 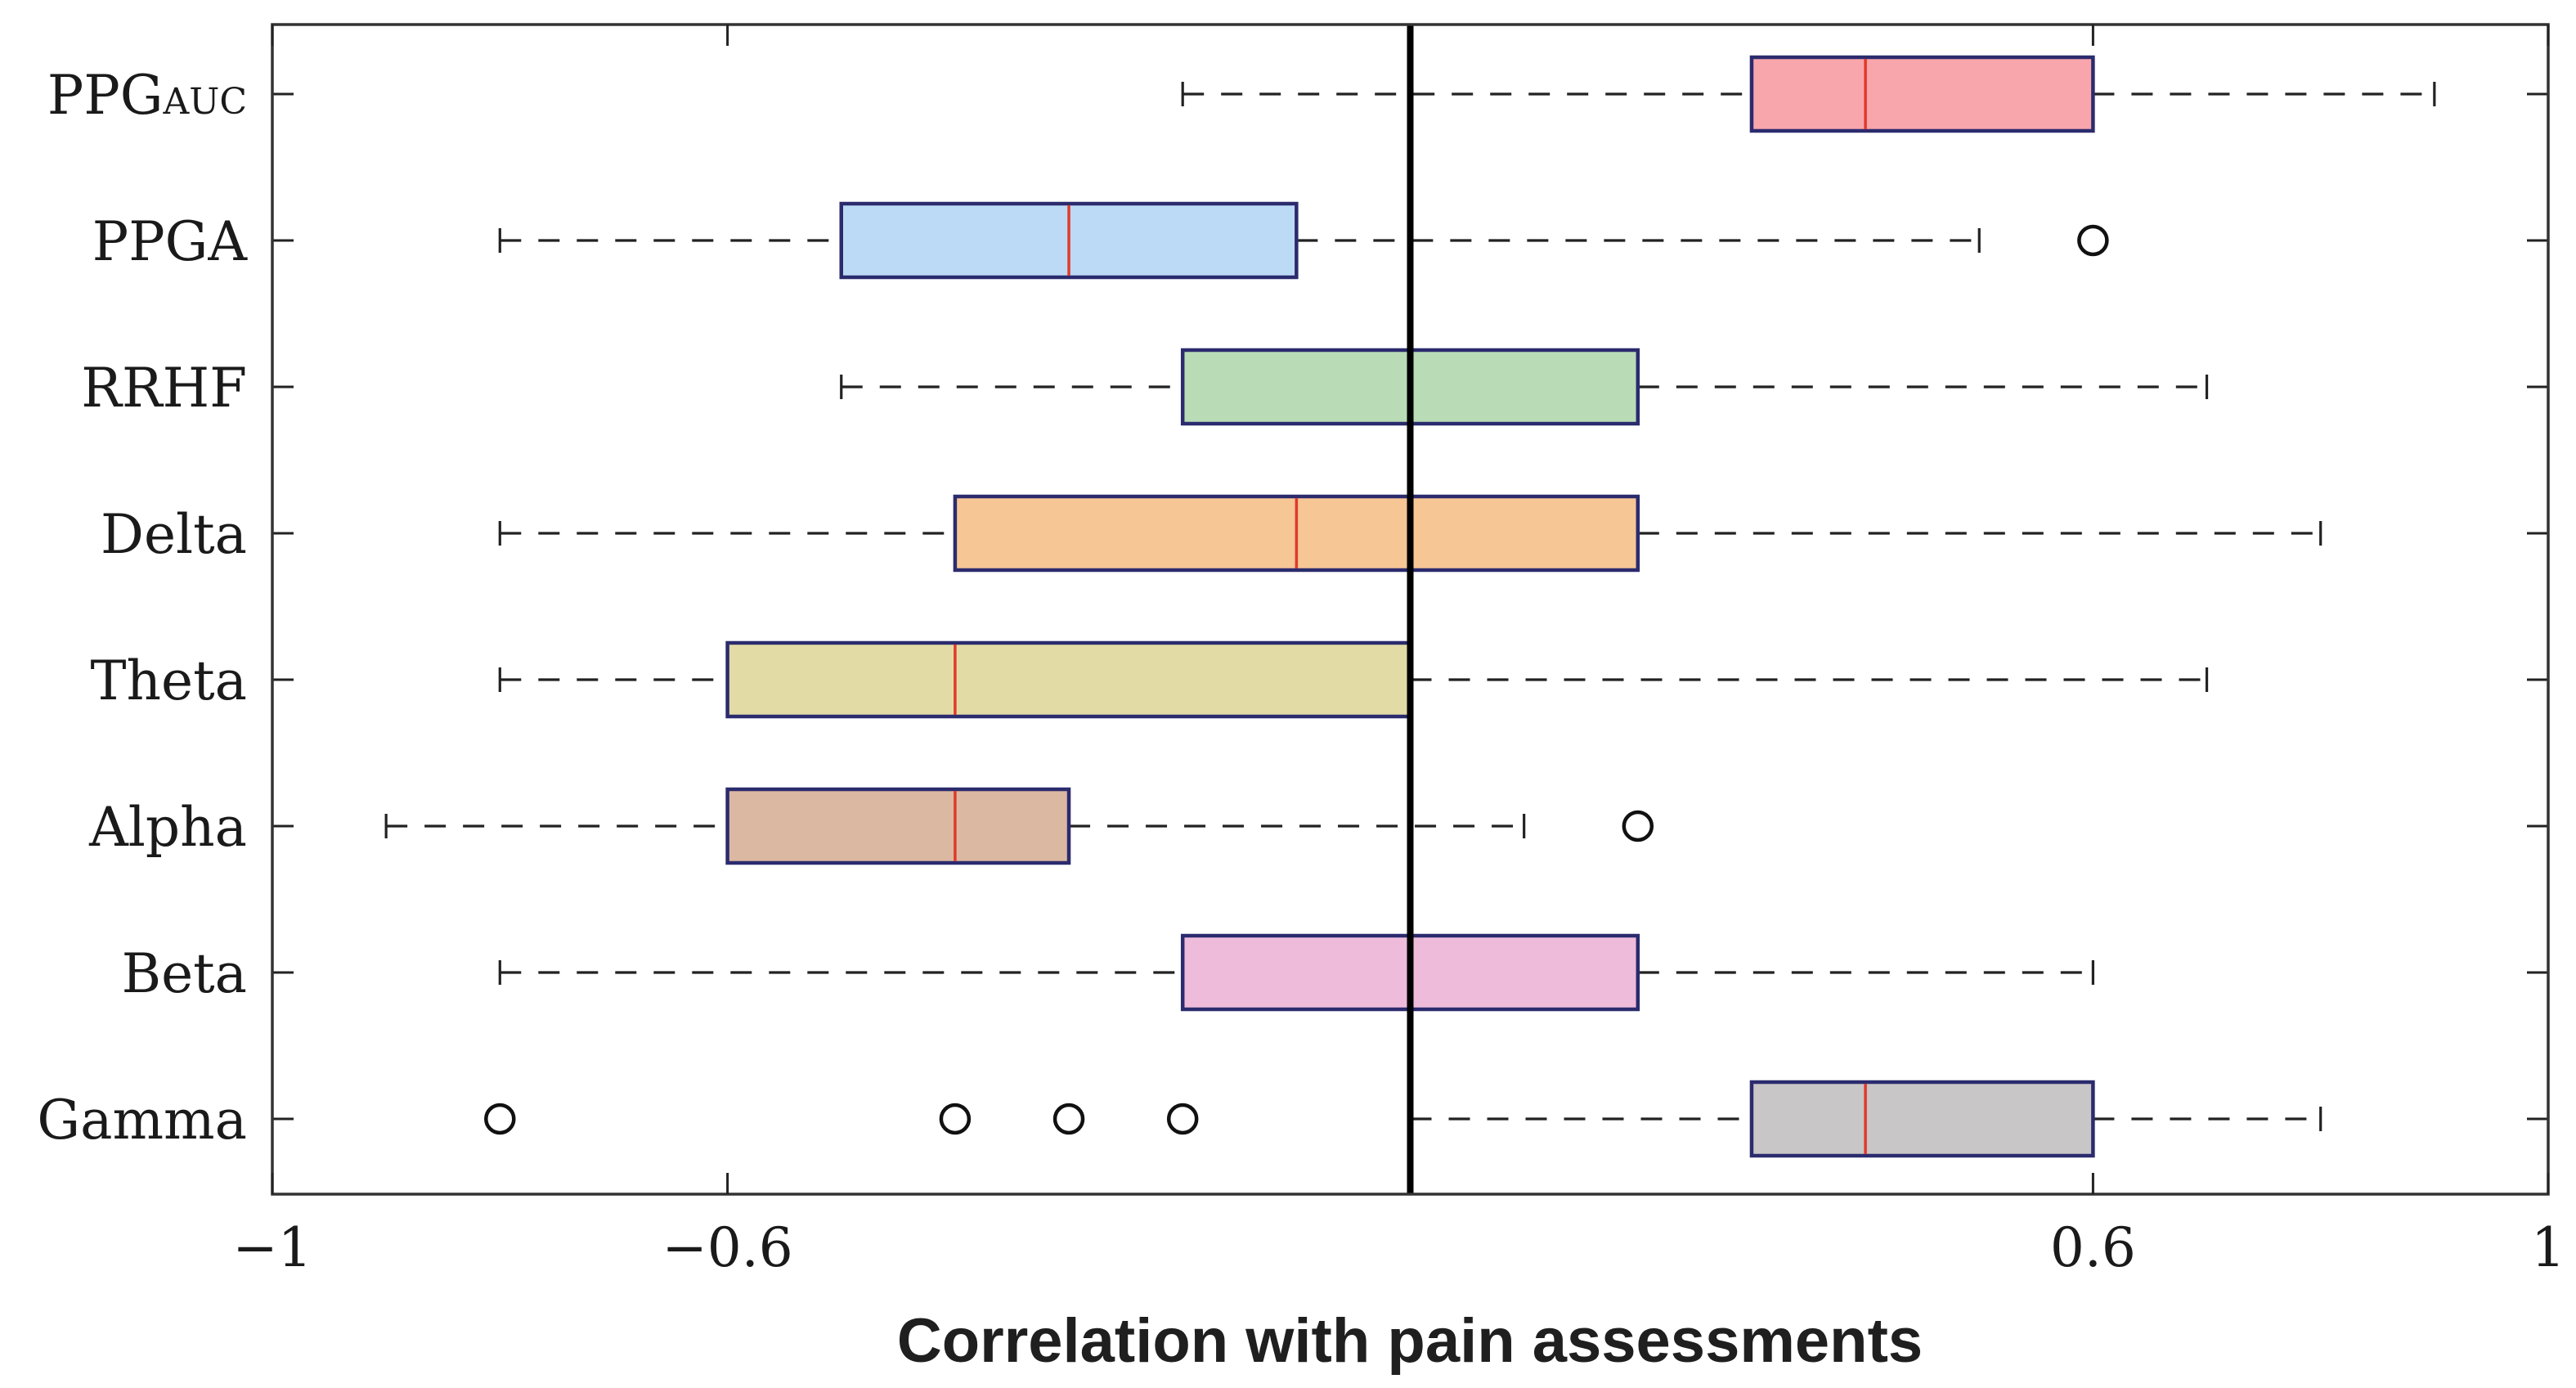 What do you see at coordinates (174, 534) in the screenshot?
I see `category-label: Delta` at bounding box center [174, 534].